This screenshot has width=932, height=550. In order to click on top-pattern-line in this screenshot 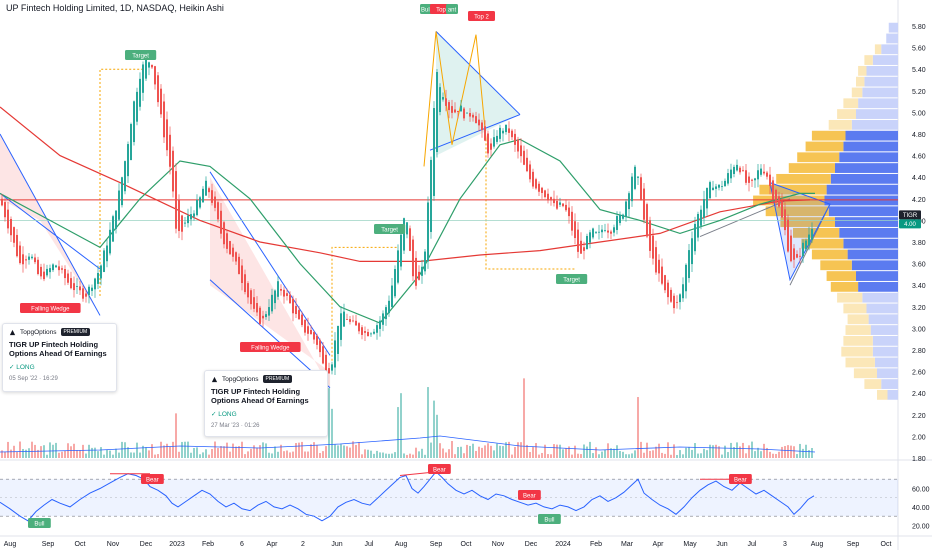, I will do `click(475, 132)`.